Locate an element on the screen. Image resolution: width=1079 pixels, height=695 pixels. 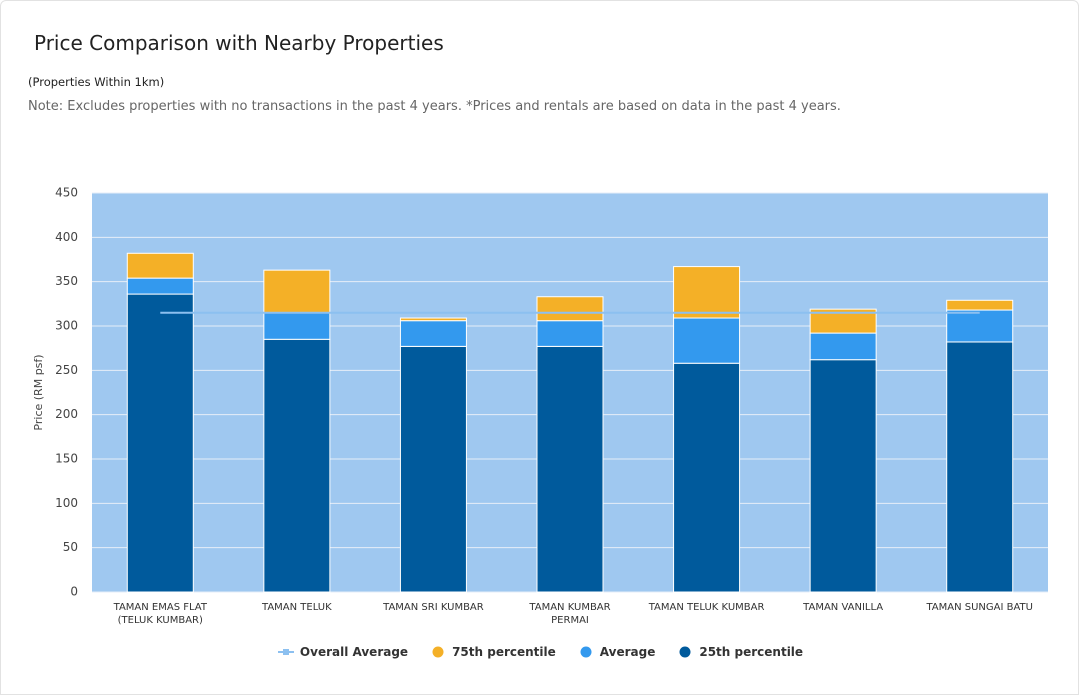
y-tick-label: 250 is located at coordinates (66, 370).